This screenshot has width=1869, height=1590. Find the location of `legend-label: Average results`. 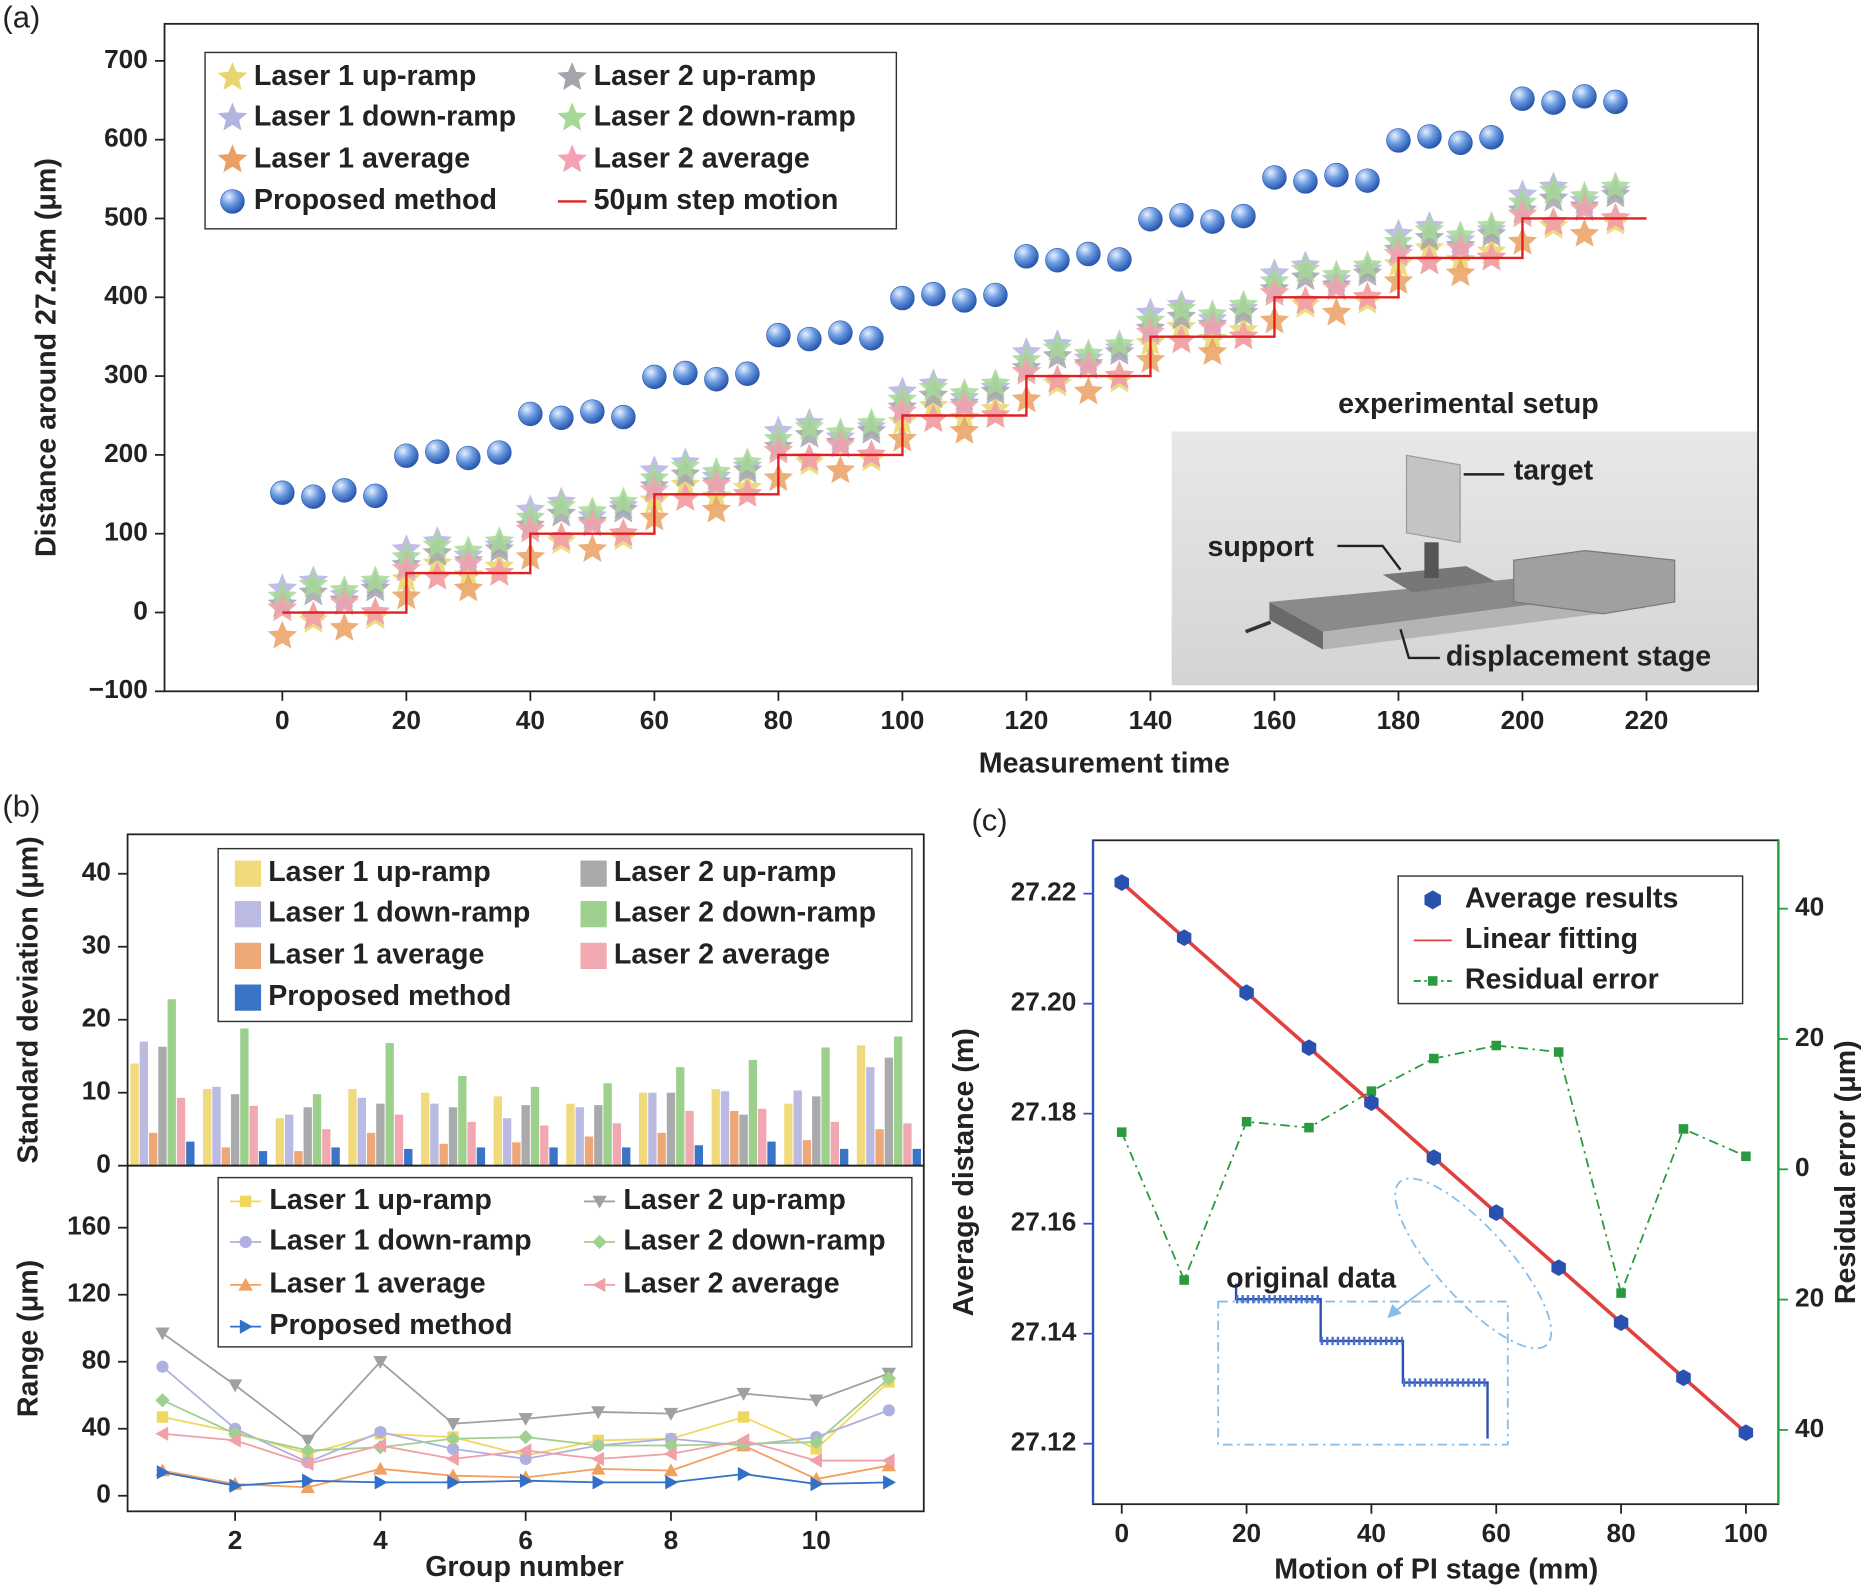

legend-label: Average results is located at coordinates (1572, 898).